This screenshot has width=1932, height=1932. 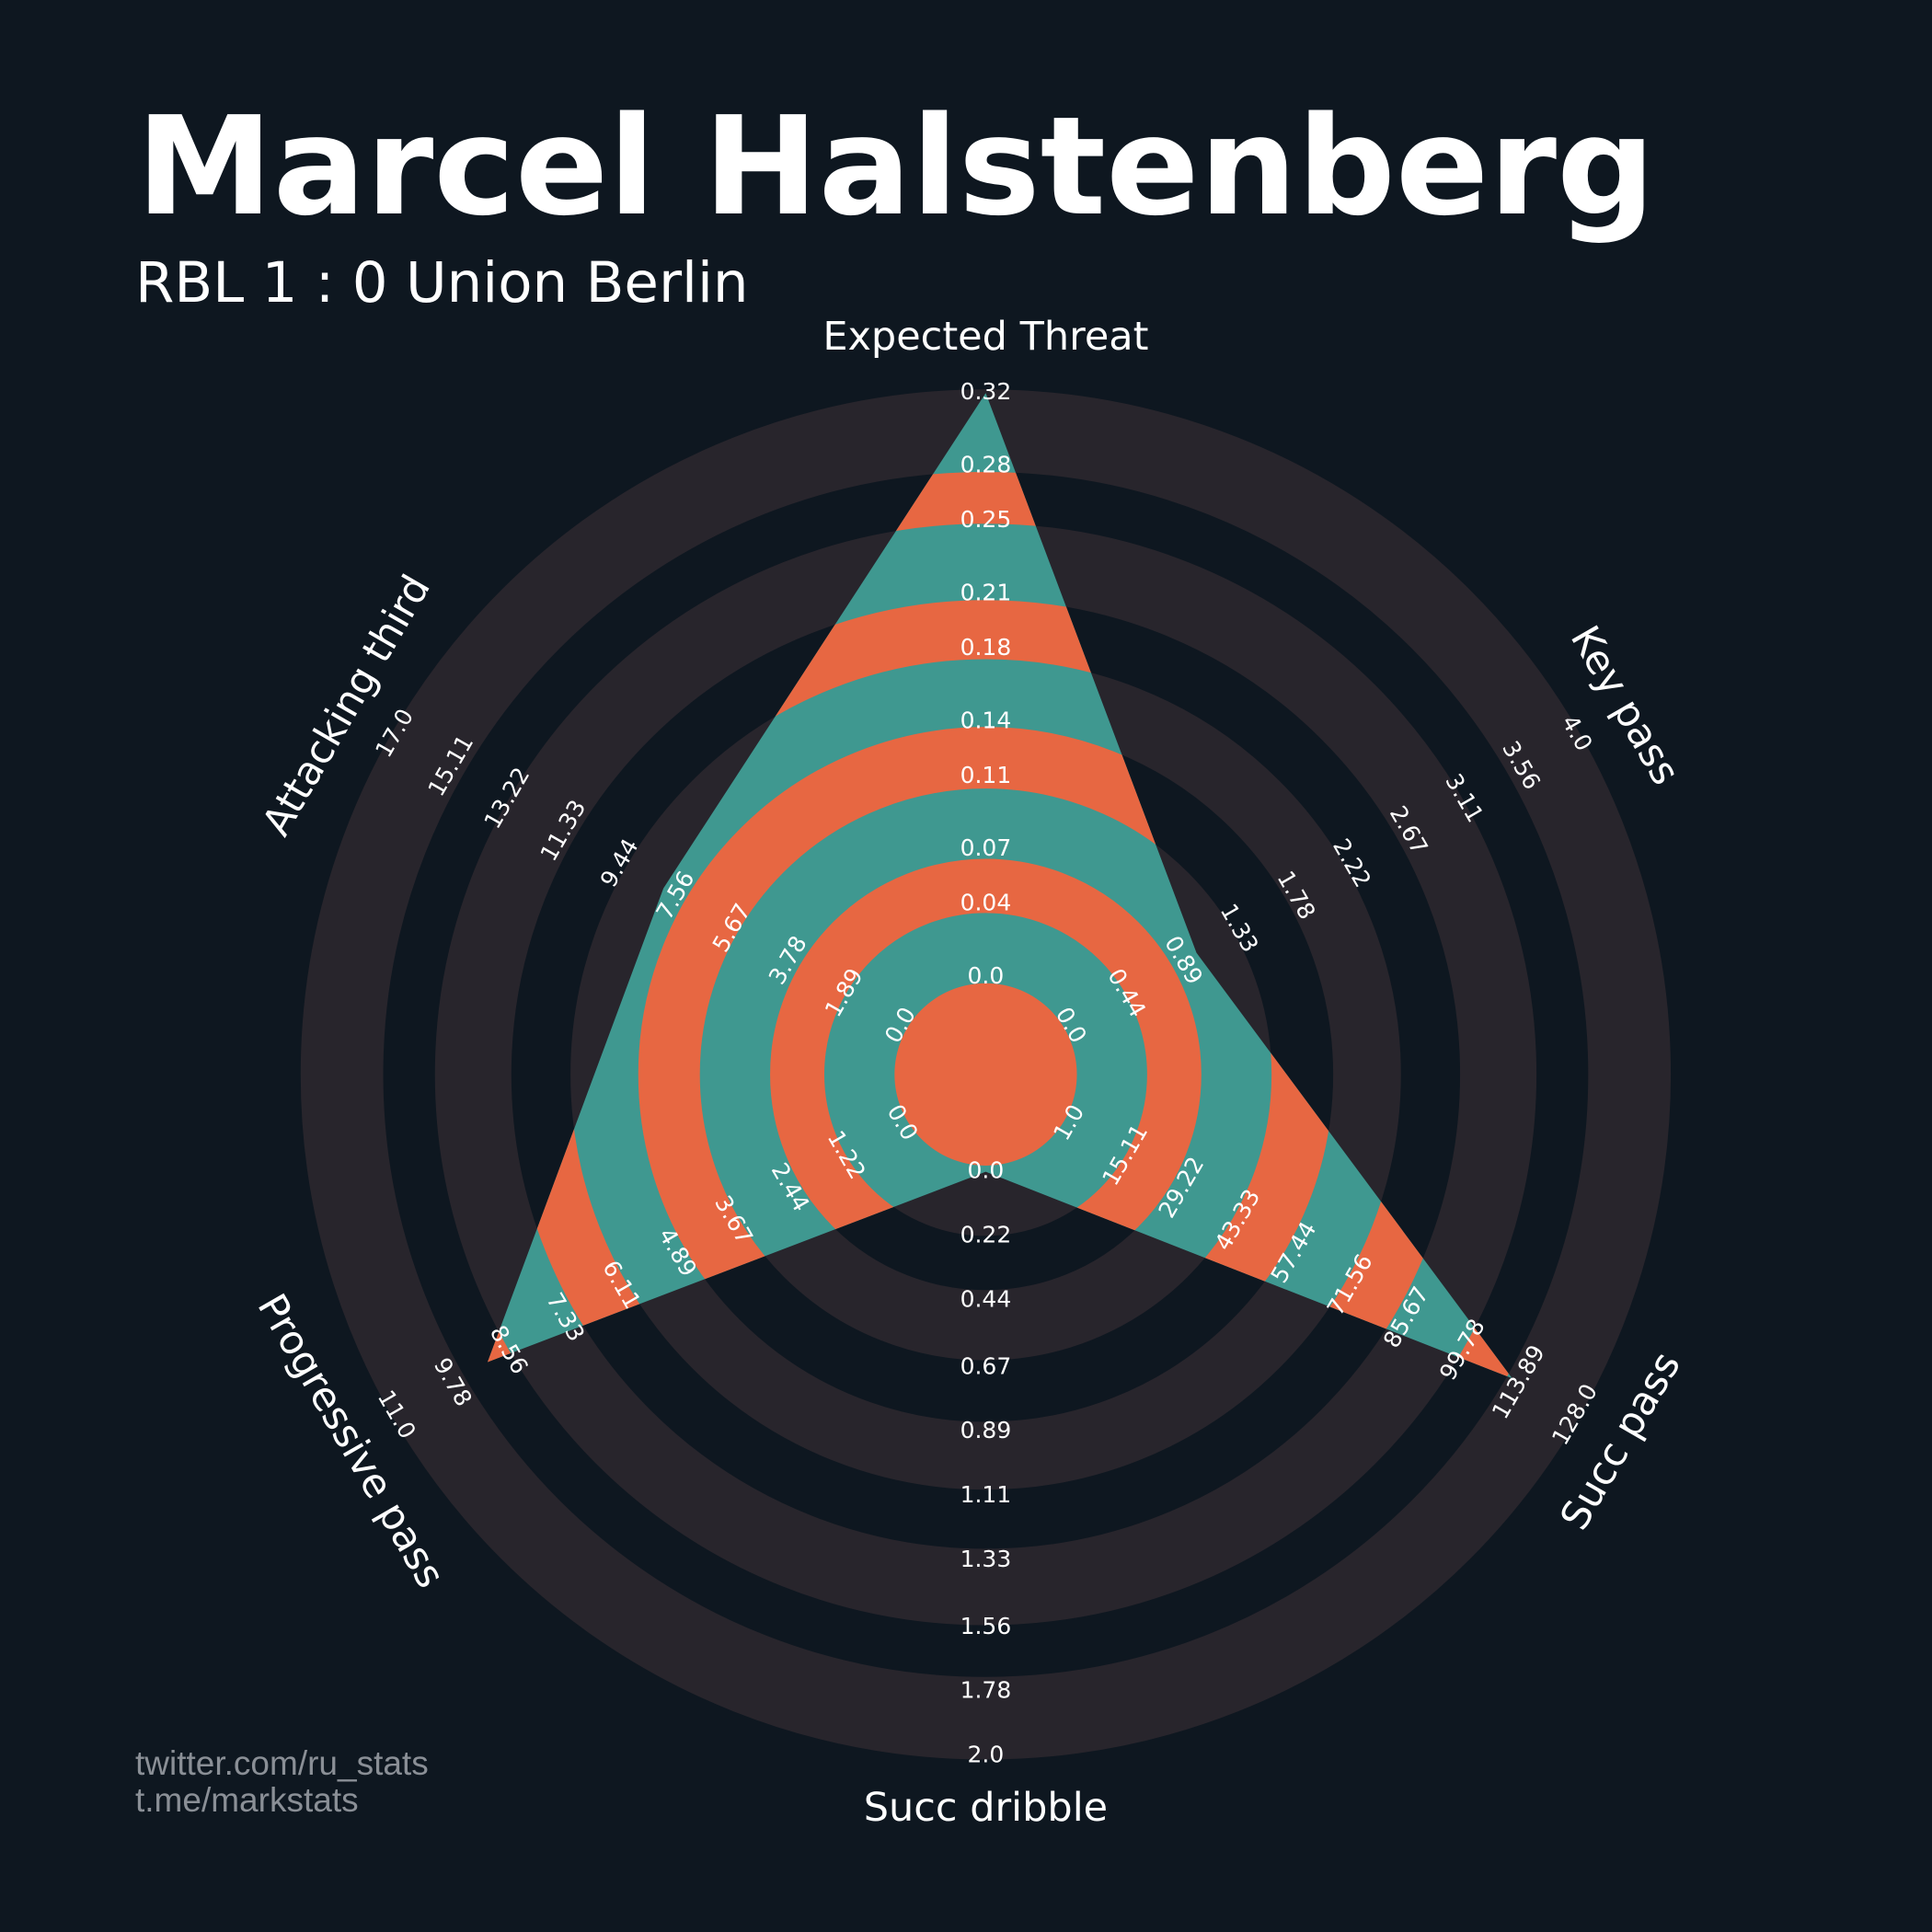 I want to click on tick-label: 0.04, so click(x=986, y=903).